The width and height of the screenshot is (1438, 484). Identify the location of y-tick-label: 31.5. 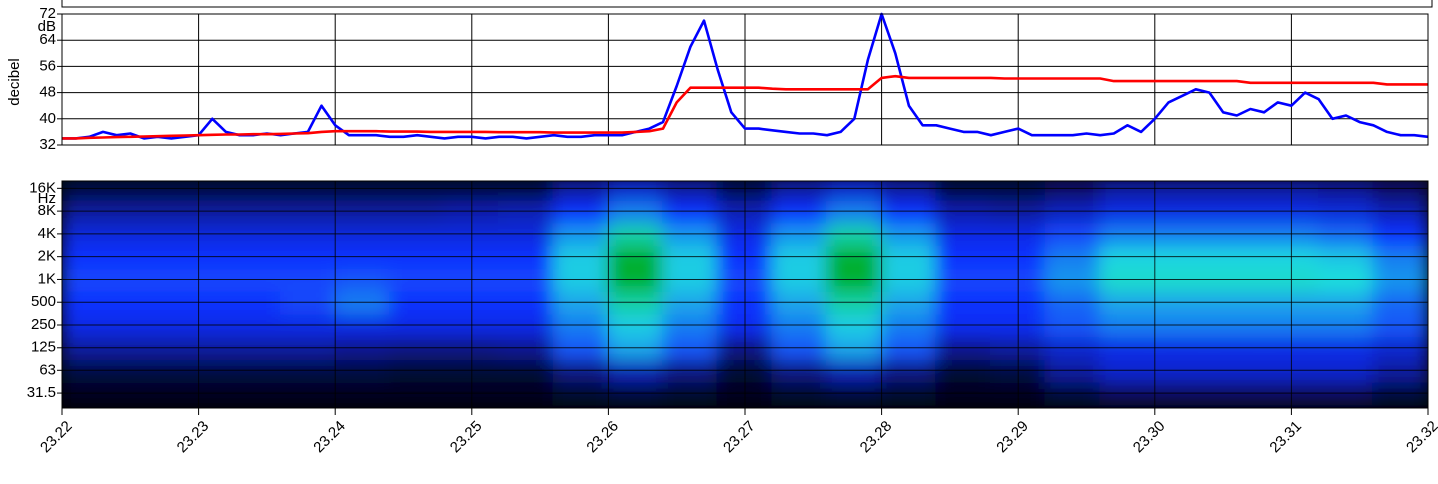
(41, 392).